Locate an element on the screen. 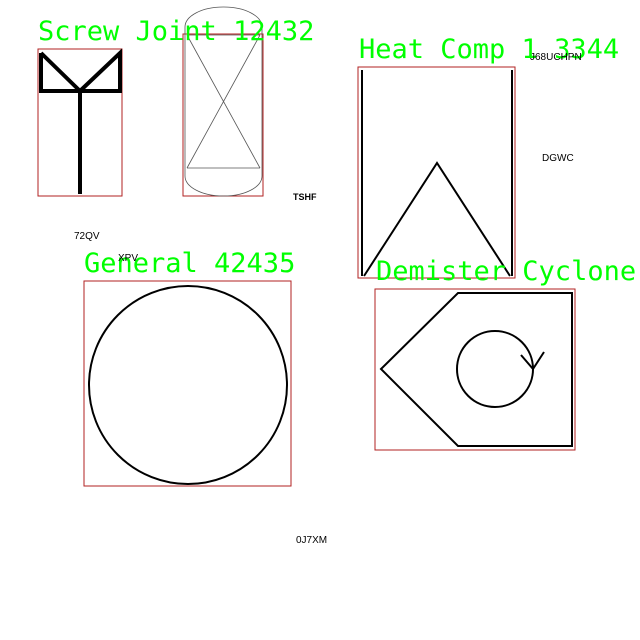 The image size is (640, 640). demister-cyclone-icon is located at coordinates (476, 369).